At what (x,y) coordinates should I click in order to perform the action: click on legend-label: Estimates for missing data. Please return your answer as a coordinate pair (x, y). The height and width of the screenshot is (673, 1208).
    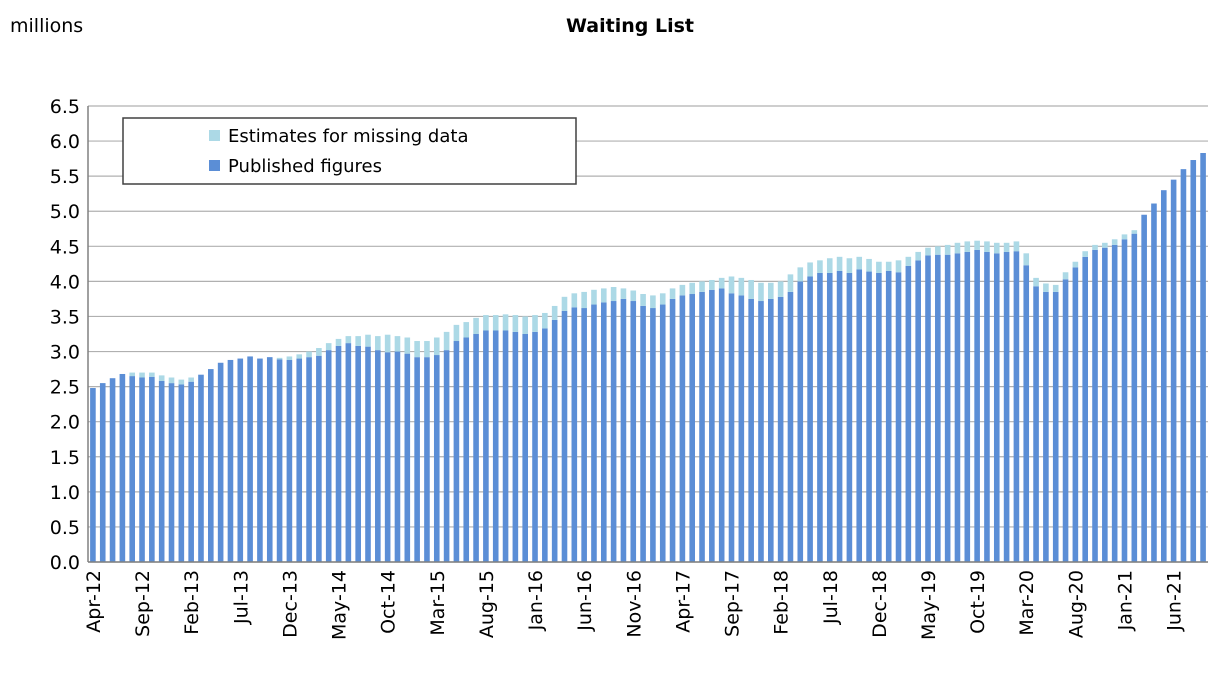
    Looking at the image, I should click on (348, 136).